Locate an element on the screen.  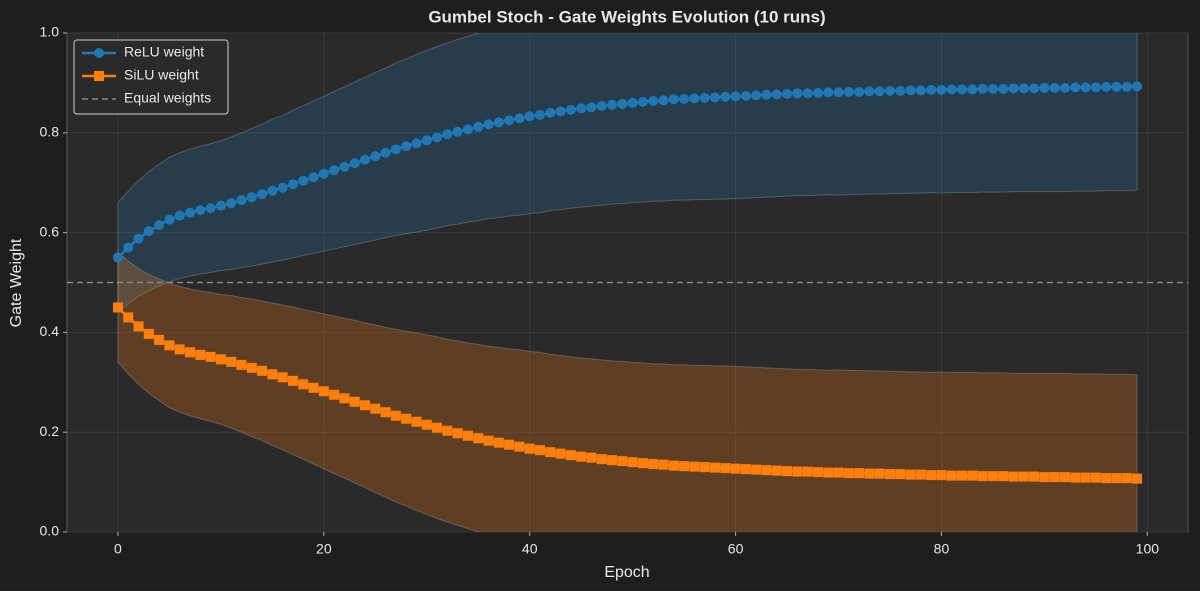
y-tick-label: 1.0 is located at coordinates (50, 32).